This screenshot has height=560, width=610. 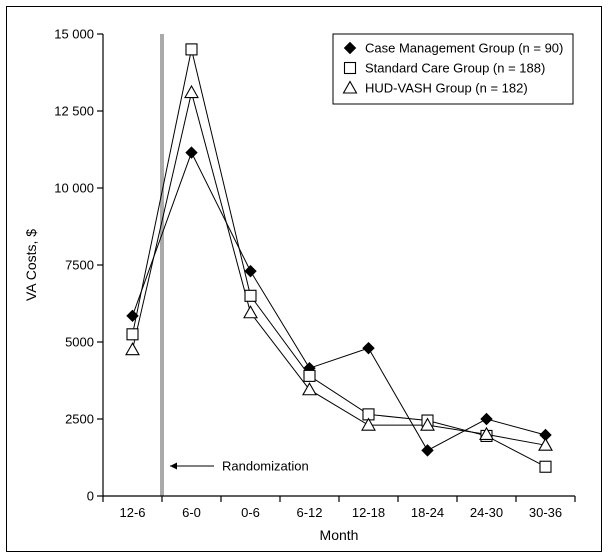 I want to click on x-tick-label: 6-12, so click(x=309, y=512).